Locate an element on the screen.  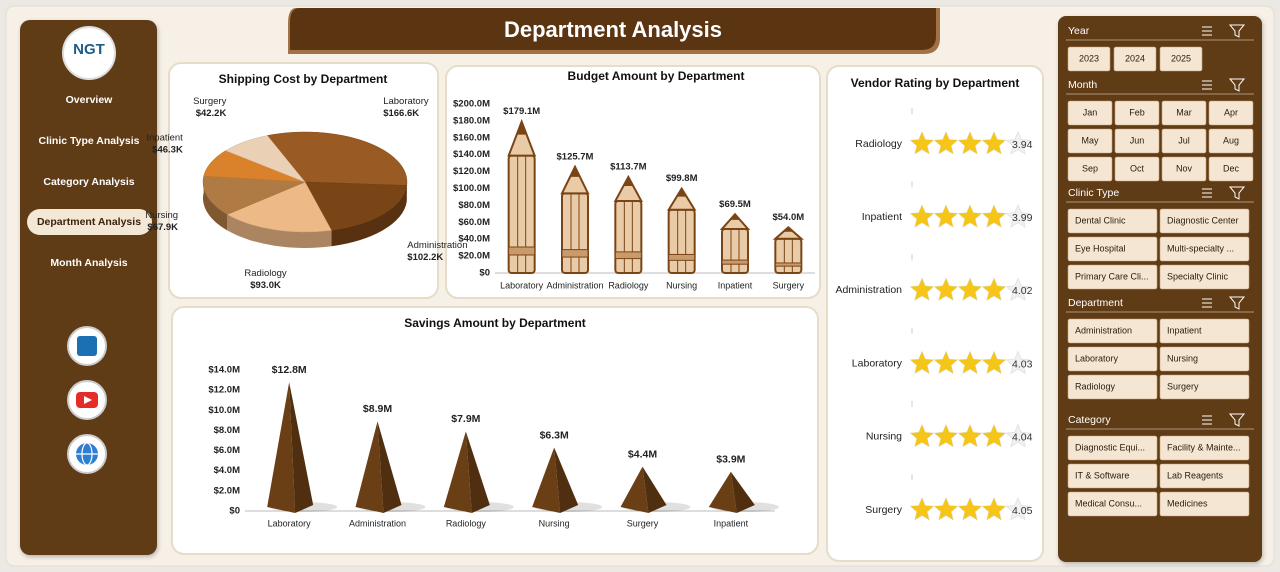
nav-item: Month Analysis is located at coordinates (88, 263).